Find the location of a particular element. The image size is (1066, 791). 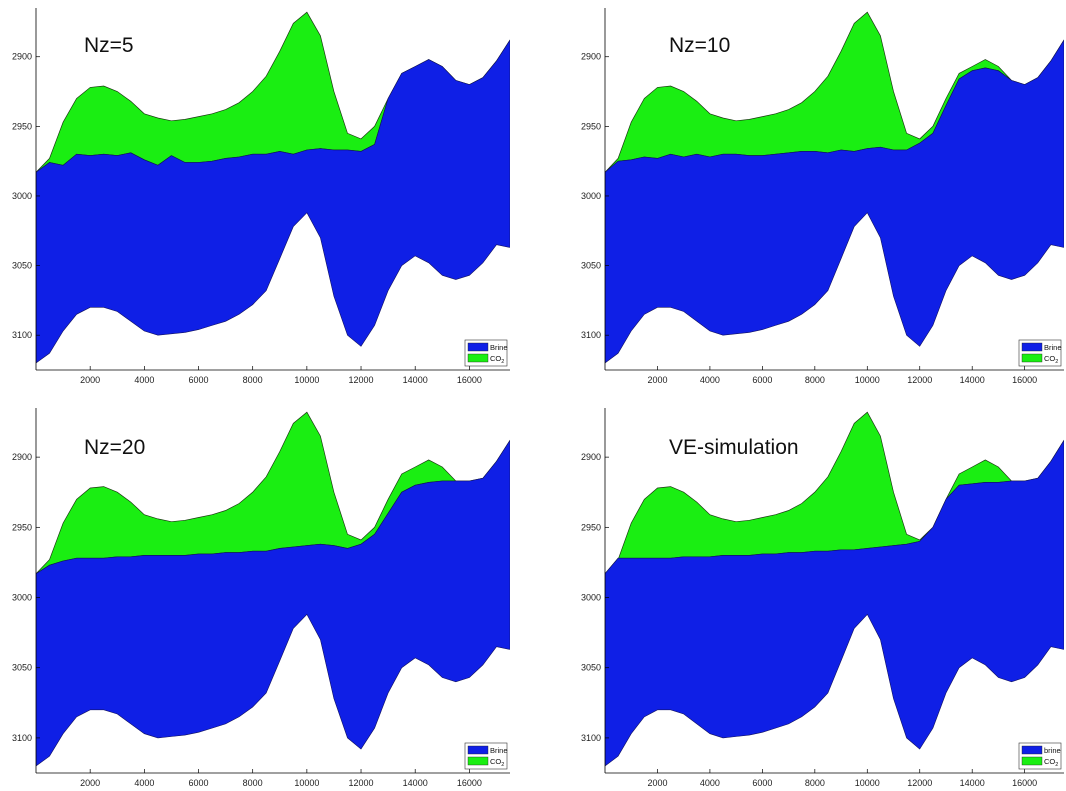

panel-title: Nz=5 is located at coordinates (109, 45).